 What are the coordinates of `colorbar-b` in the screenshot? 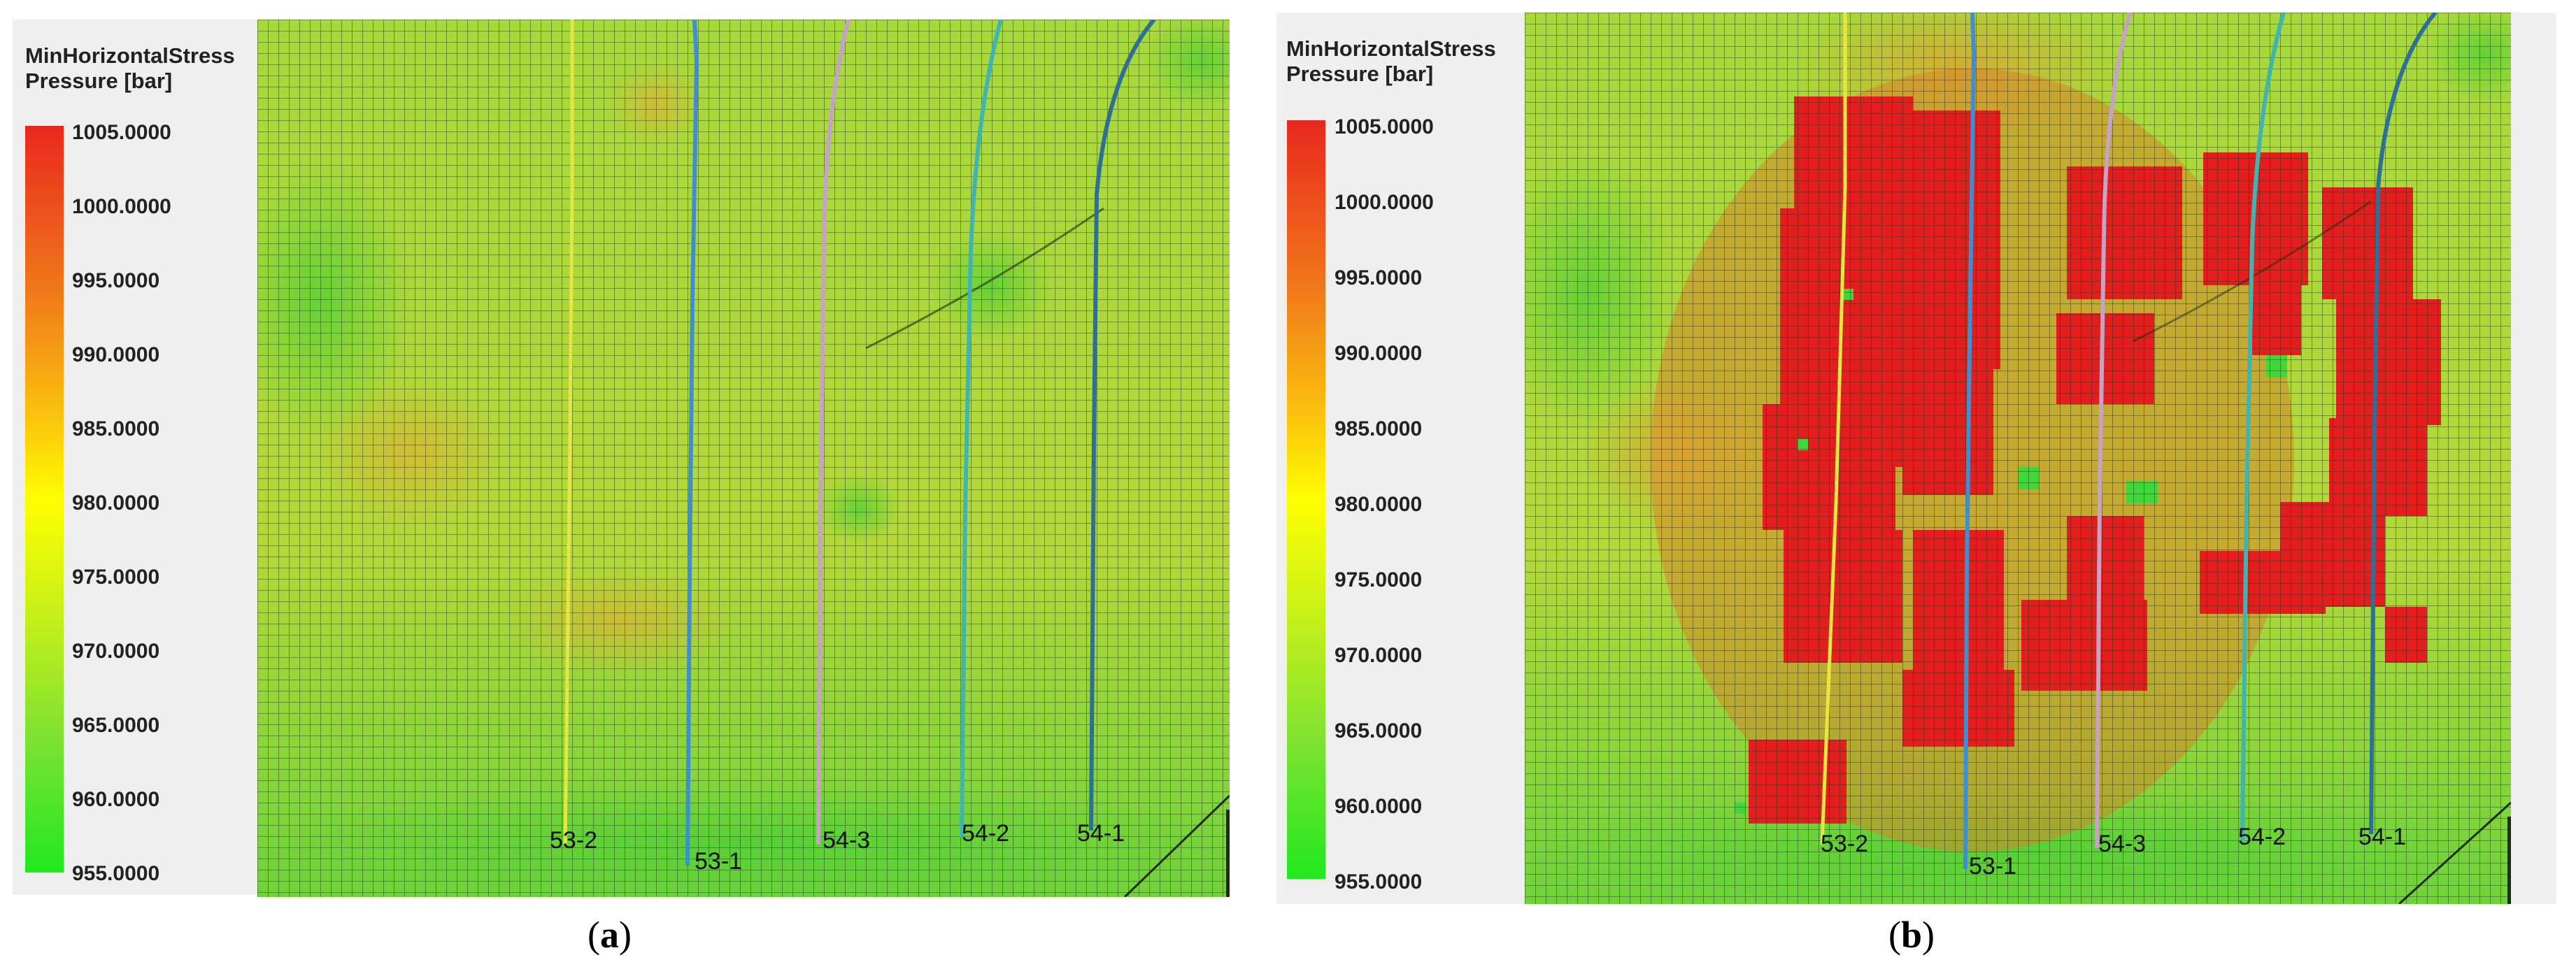 It's located at (1306, 500).